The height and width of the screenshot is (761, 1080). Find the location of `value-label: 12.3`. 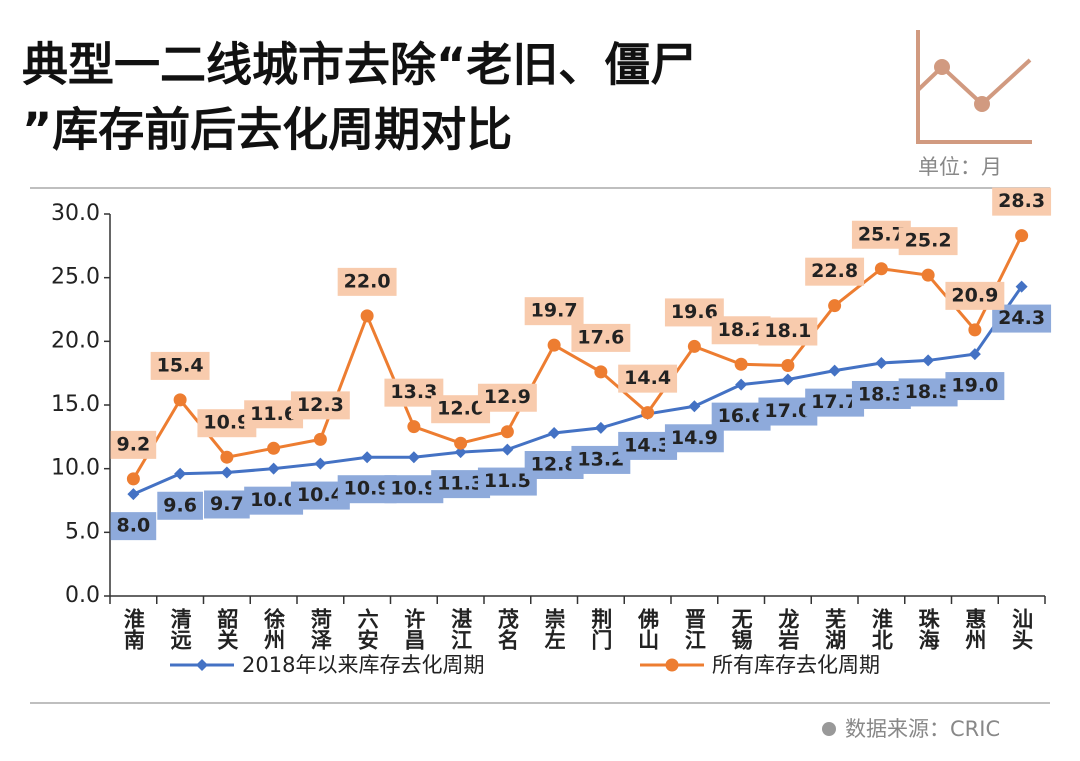

value-label: 12.3 is located at coordinates (320, 405).